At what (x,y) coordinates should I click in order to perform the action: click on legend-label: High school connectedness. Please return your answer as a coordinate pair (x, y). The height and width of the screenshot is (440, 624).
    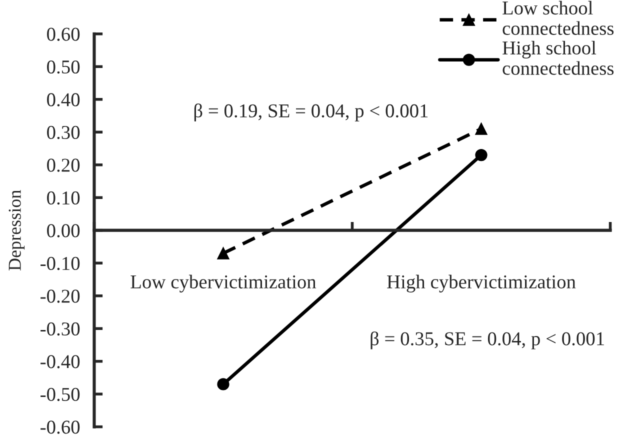
    Looking at the image, I should click on (558, 57).